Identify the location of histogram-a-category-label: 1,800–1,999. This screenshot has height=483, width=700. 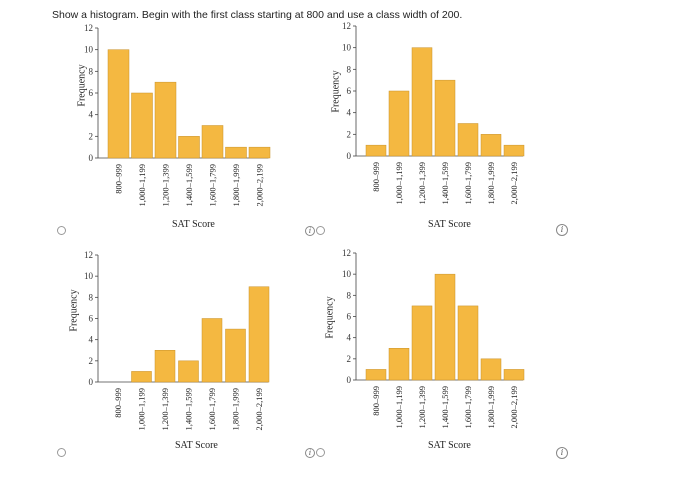
(236, 185).